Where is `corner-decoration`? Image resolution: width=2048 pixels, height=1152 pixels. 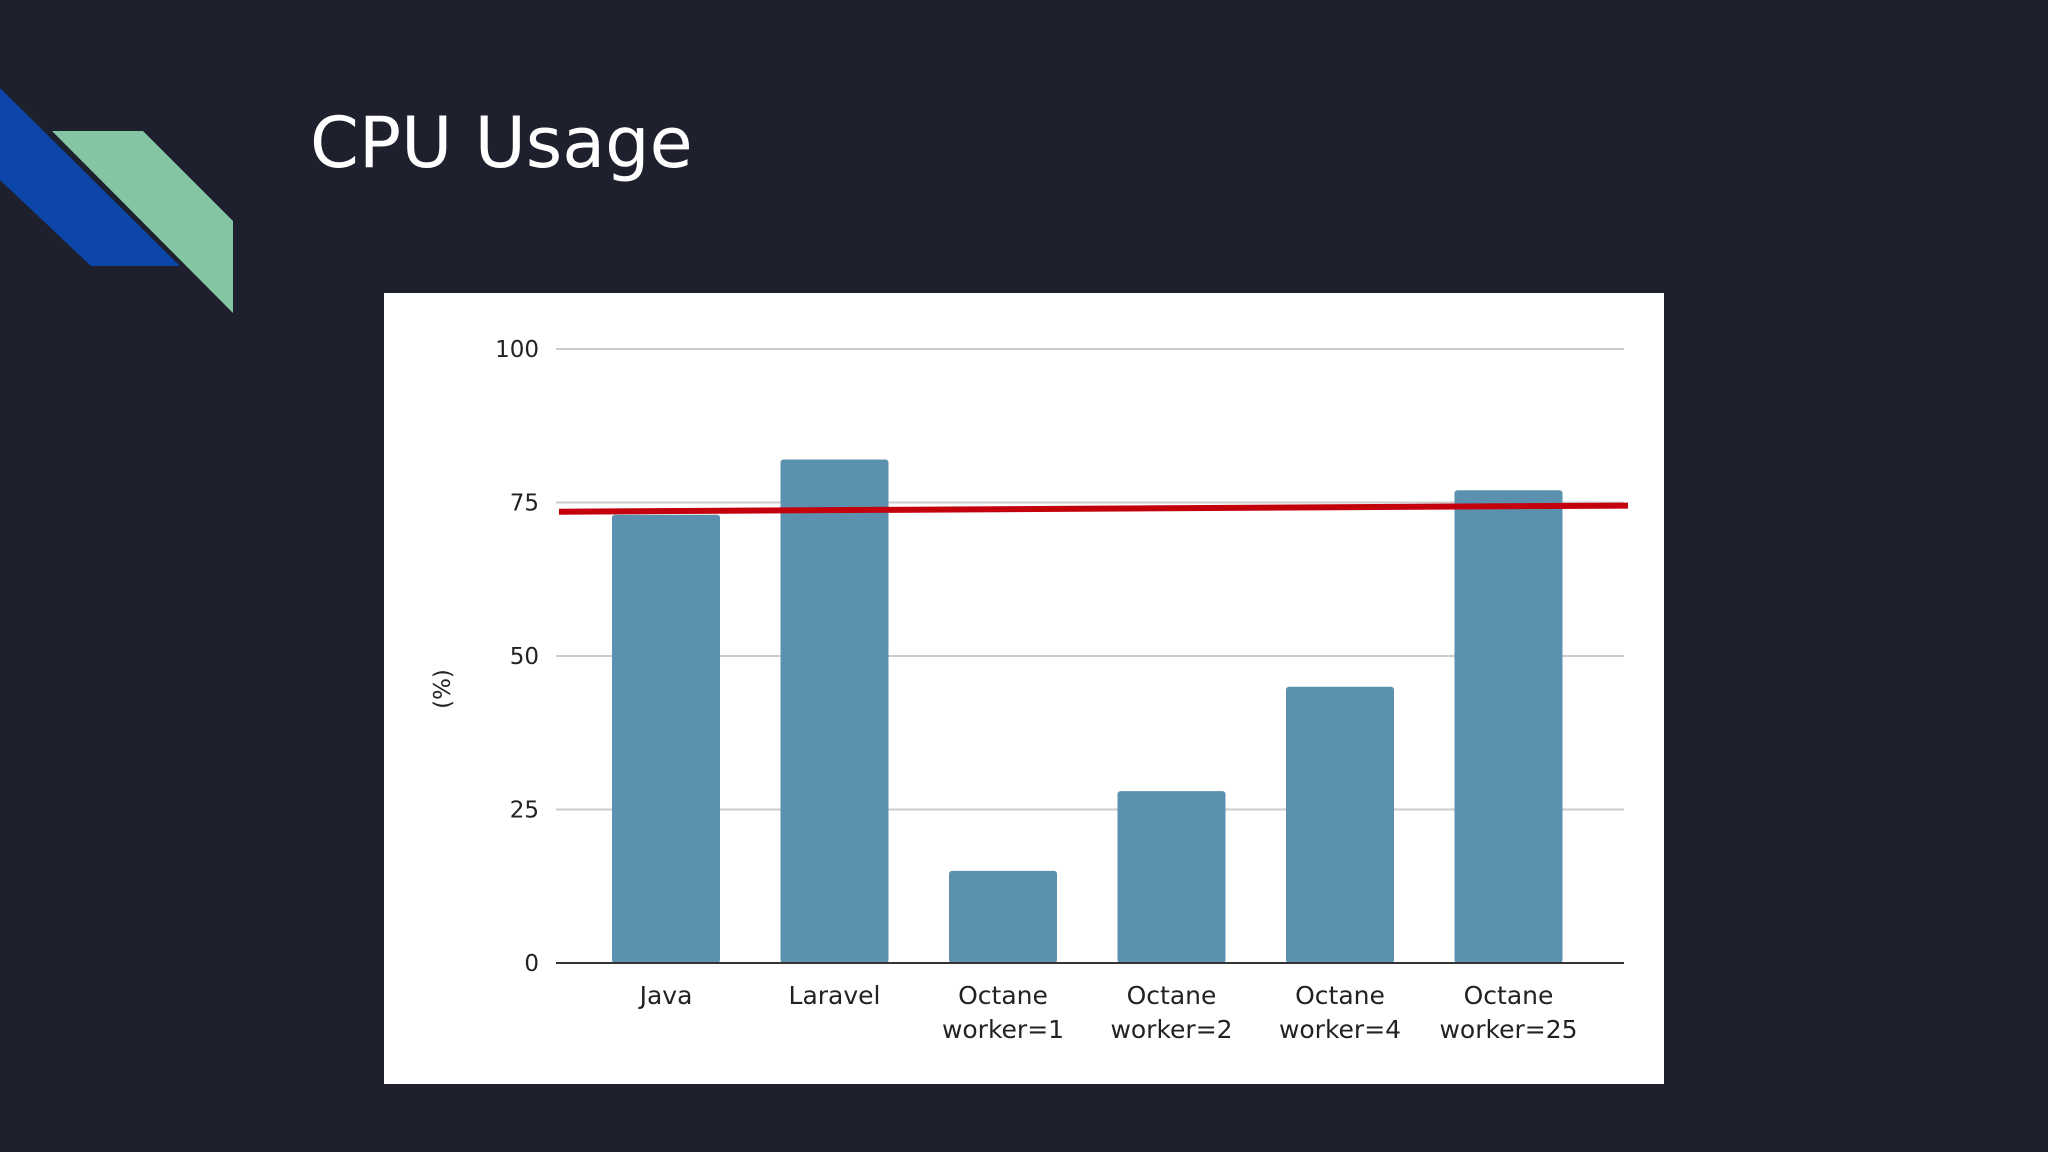 corner-decoration is located at coordinates (116, 200).